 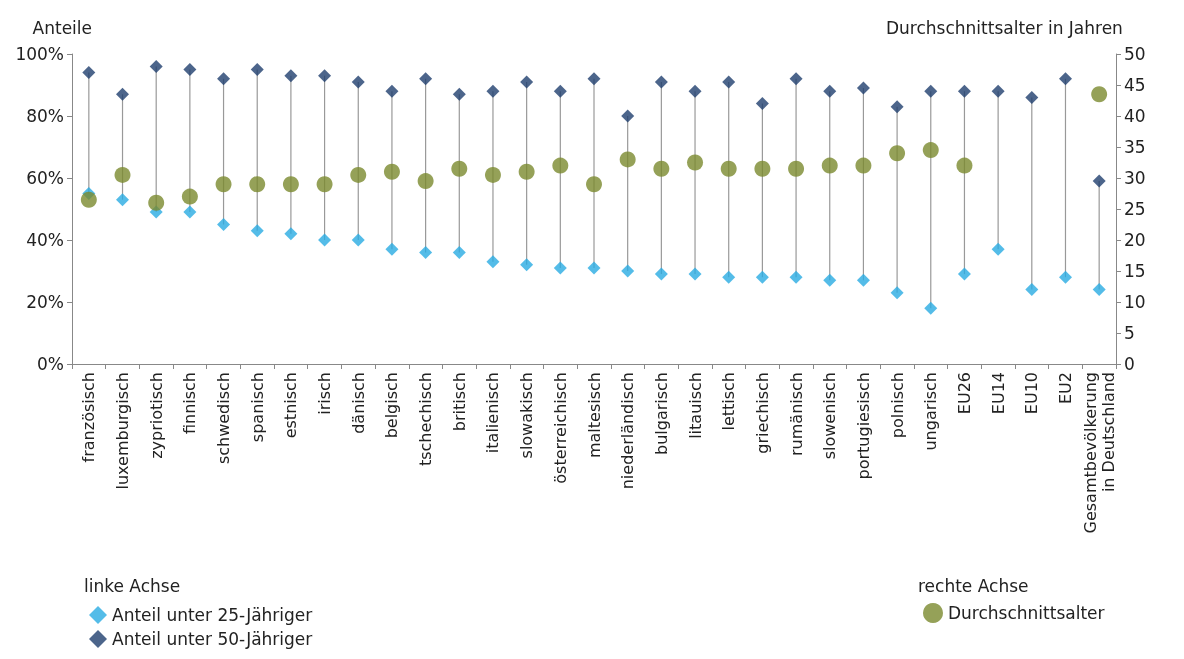 What do you see at coordinates (1135, 240) in the screenshot?
I see `y2-tick-label: 20` at bounding box center [1135, 240].